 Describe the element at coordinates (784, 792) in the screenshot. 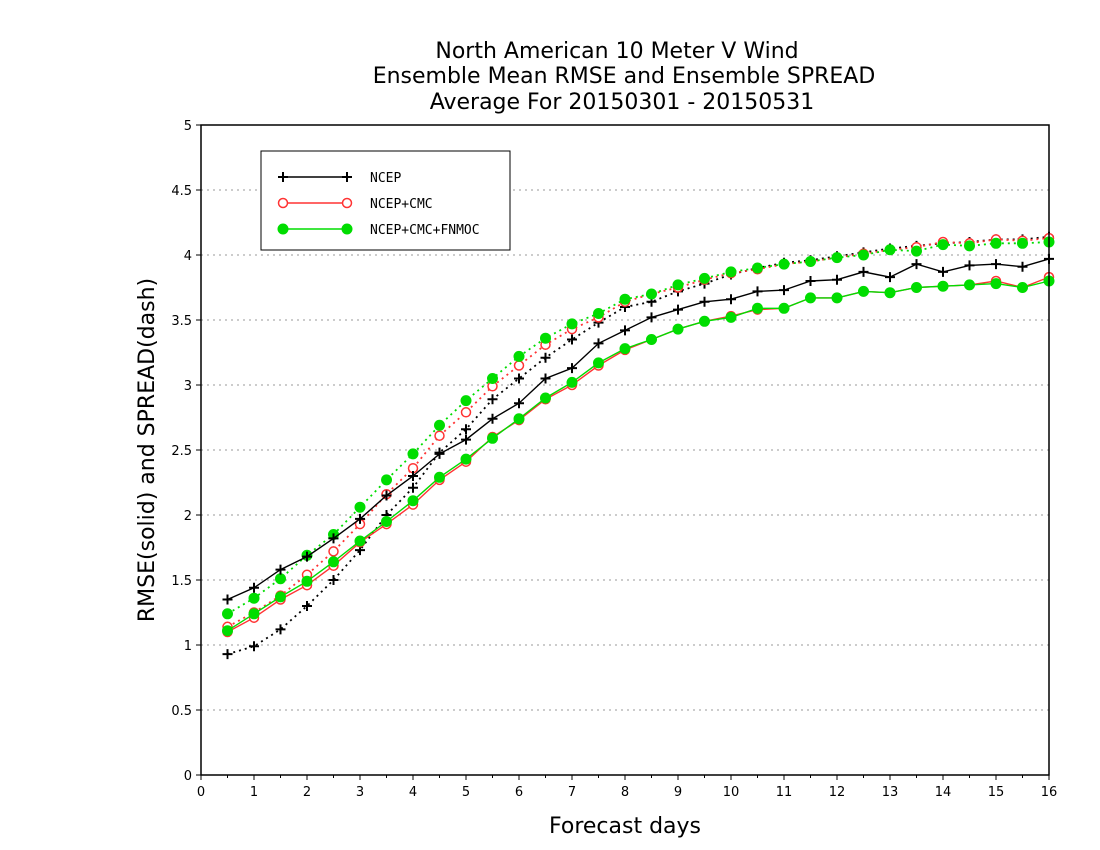

I see `x-tick-label: 11` at that location.